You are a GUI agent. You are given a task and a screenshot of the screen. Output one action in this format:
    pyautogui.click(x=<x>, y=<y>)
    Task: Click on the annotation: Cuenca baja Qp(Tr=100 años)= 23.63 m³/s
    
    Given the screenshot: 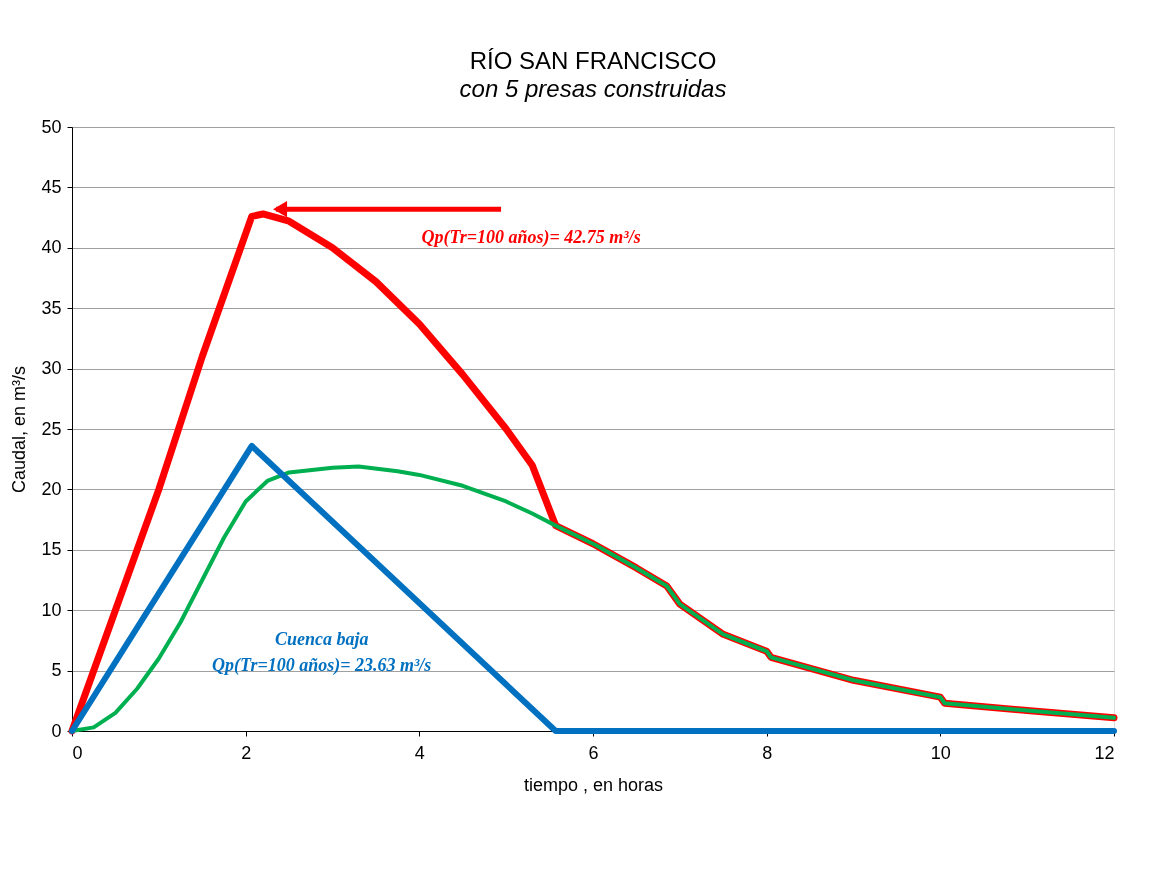 What is the action you would take?
    pyautogui.click(x=322, y=652)
    